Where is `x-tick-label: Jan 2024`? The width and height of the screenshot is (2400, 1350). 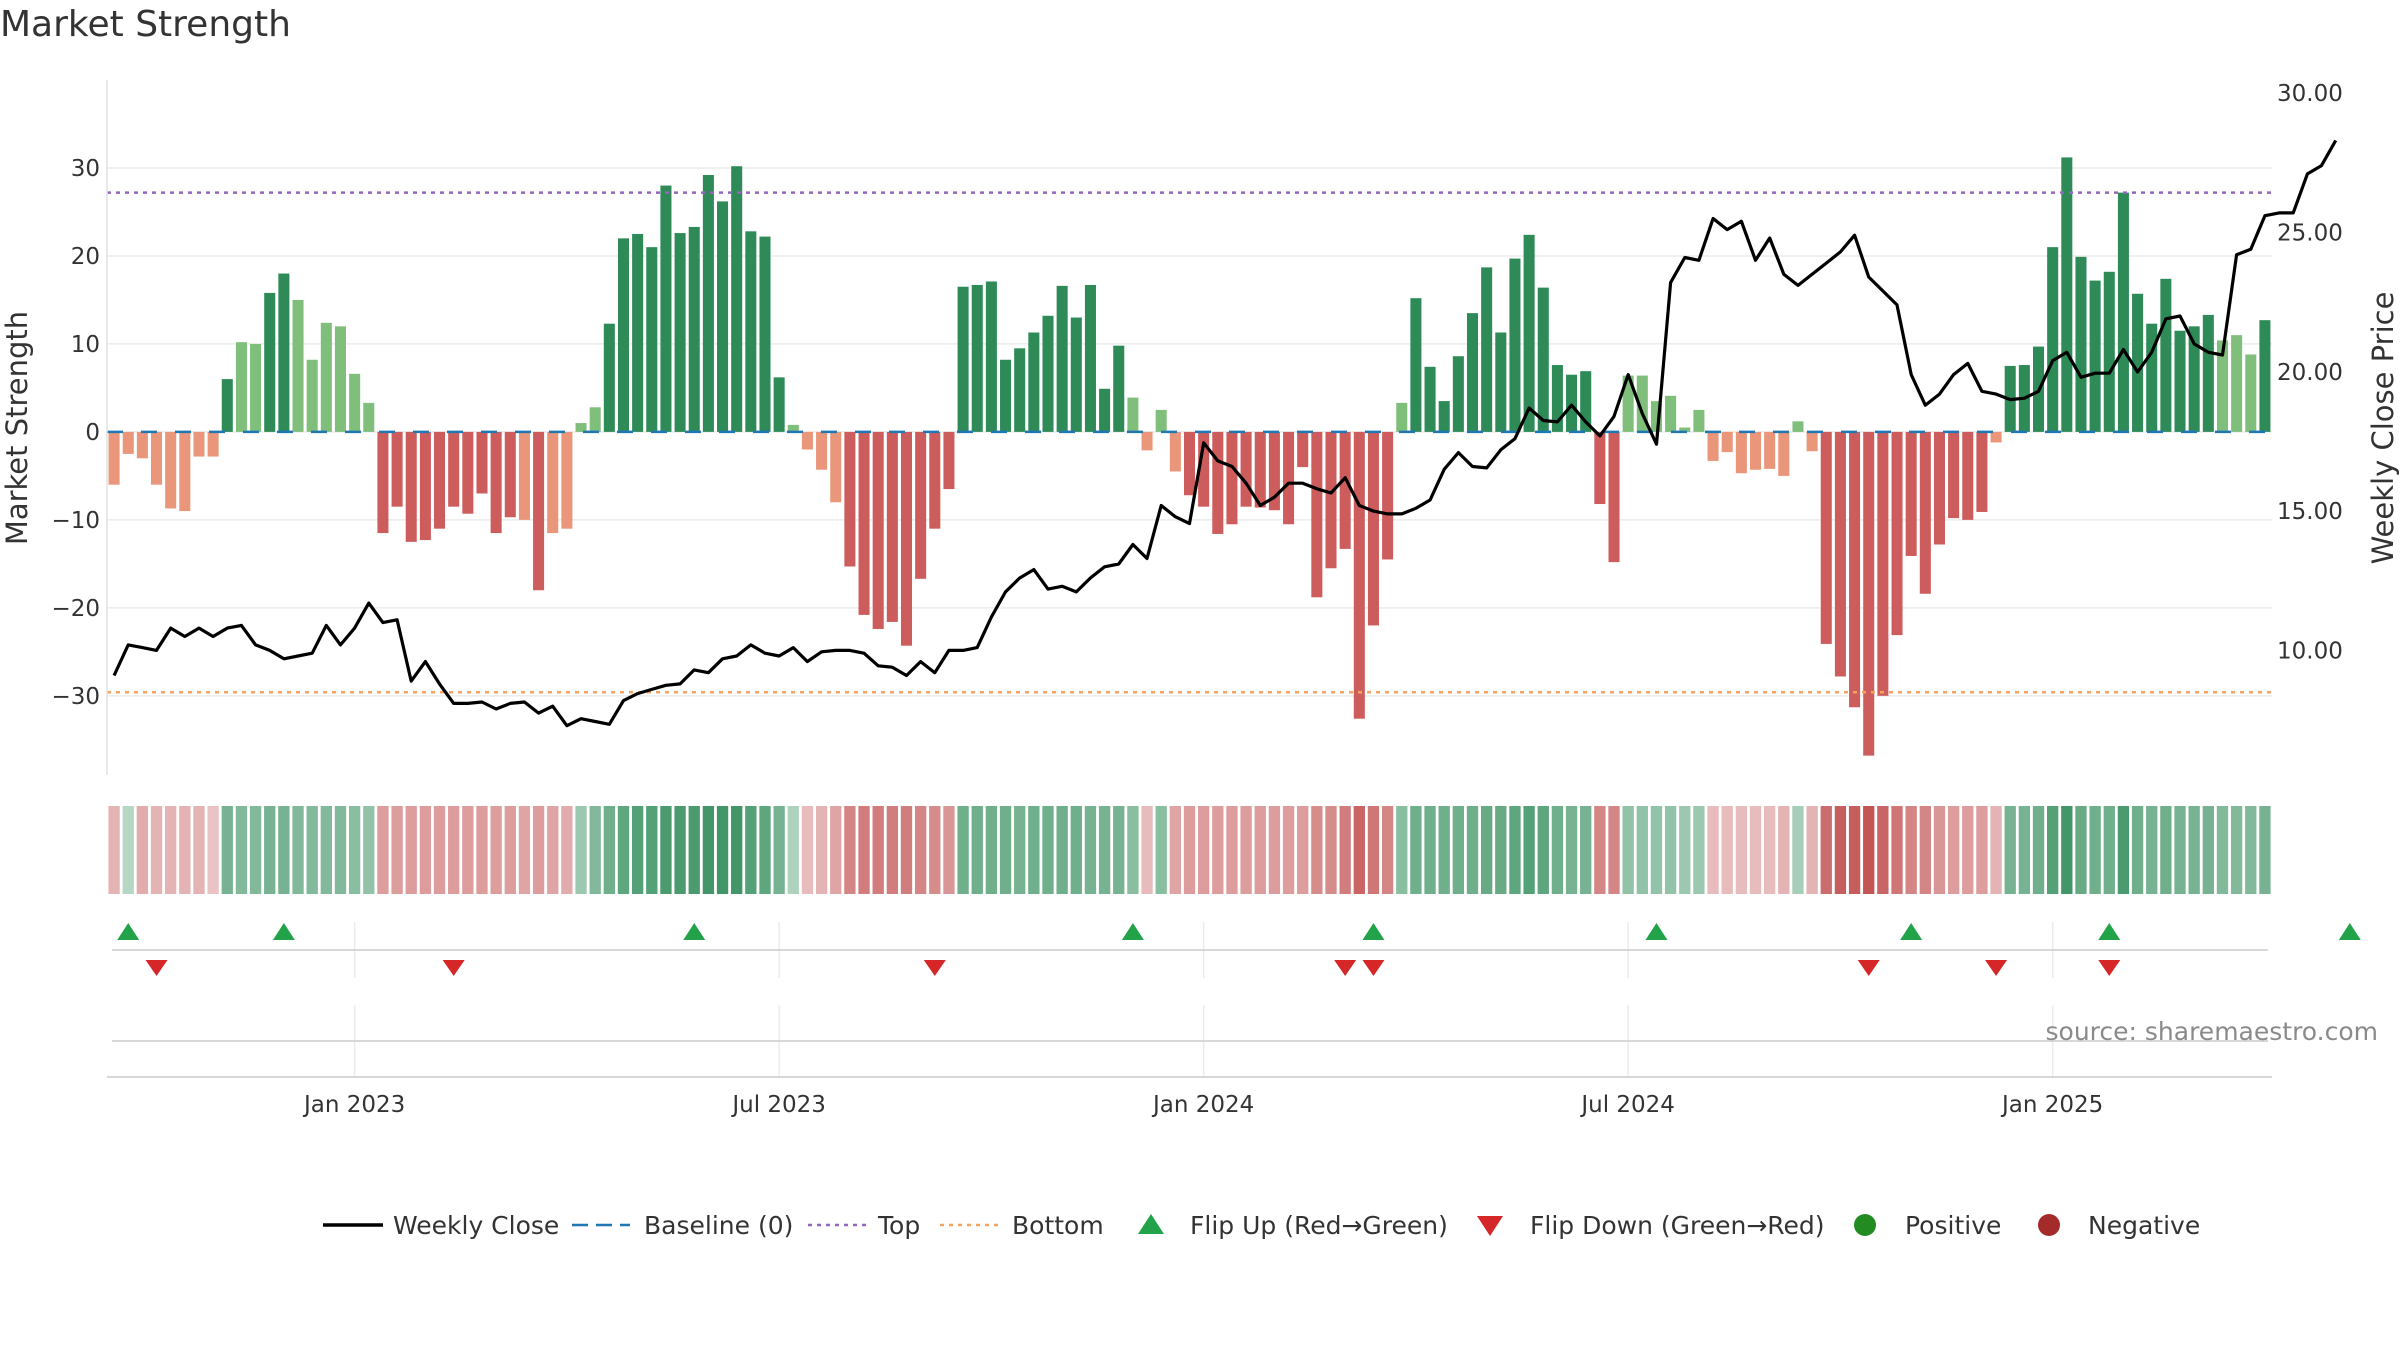 x-tick-label: Jan 2024 is located at coordinates (1202, 1105).